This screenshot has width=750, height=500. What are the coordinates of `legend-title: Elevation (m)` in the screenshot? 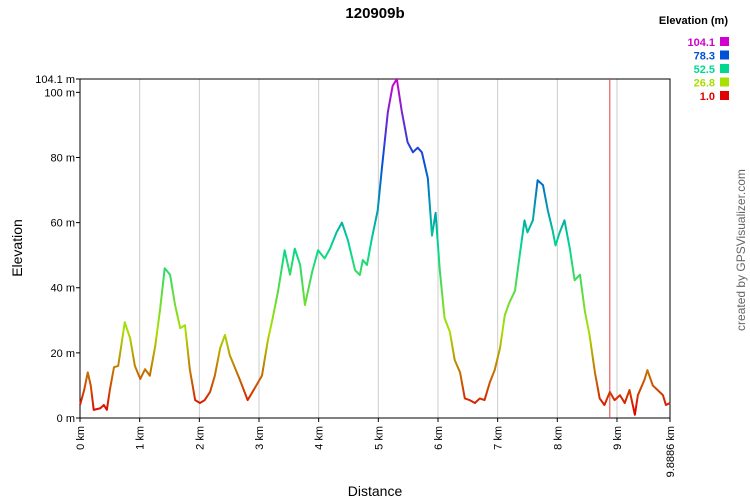 It's located at (693, 21).